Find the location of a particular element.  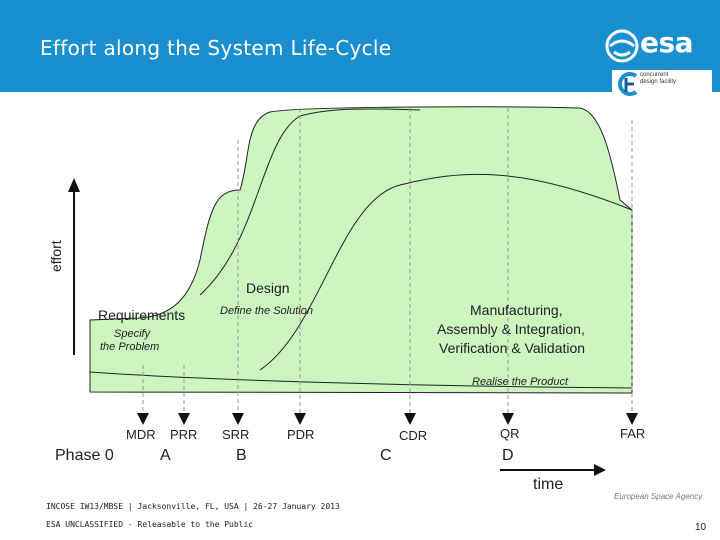

cdf-line-2: design facility is located at coordinates (658, 82).